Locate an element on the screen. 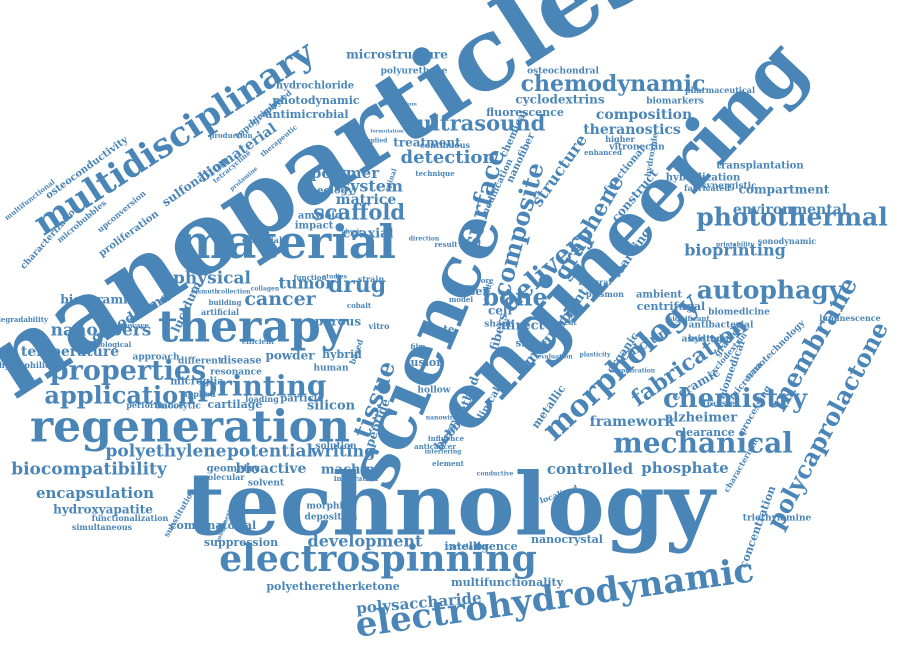 The height and width of the screenshot is (651, 900). cloud-word: strain is located at coordinates (371, 279).